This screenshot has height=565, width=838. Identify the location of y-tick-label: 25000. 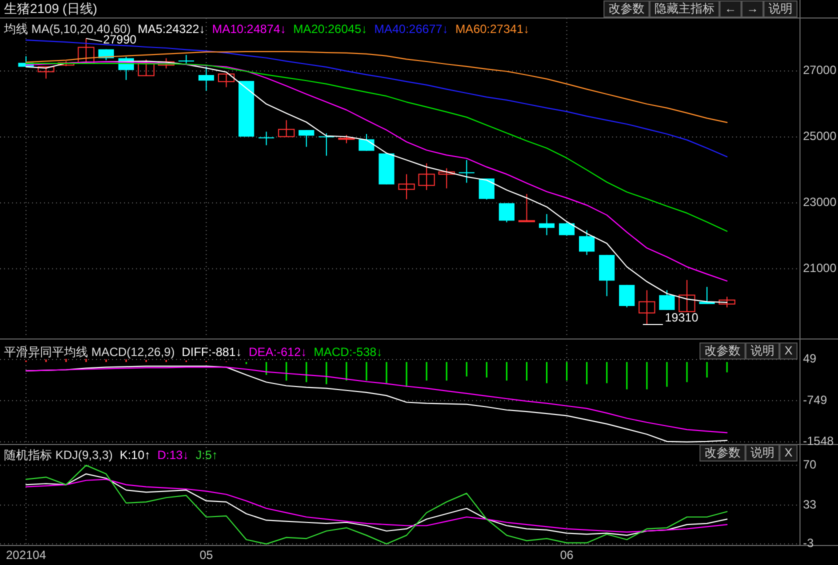
(820, 136).